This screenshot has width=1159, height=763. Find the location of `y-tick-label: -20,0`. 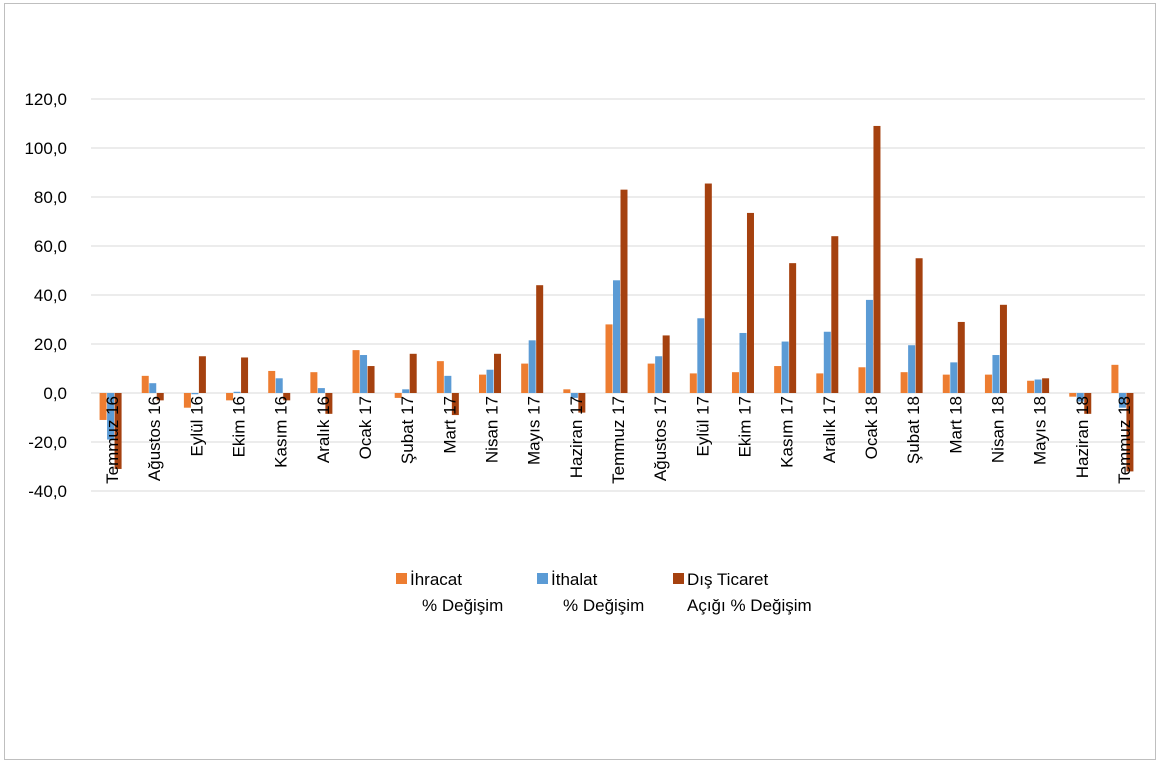

y-tick-label: -20,0 is located at coordinates (47, 442).